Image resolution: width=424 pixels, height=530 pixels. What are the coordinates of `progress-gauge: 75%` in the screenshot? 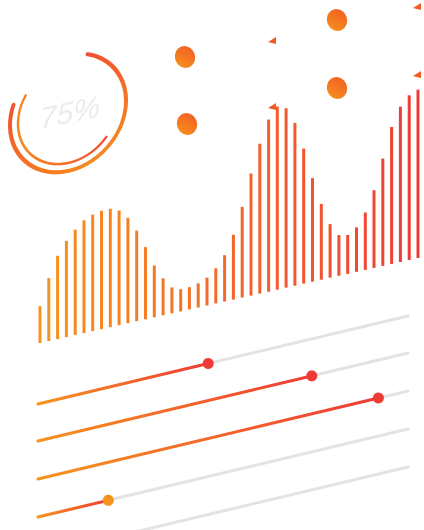 It's located at (68, 113).